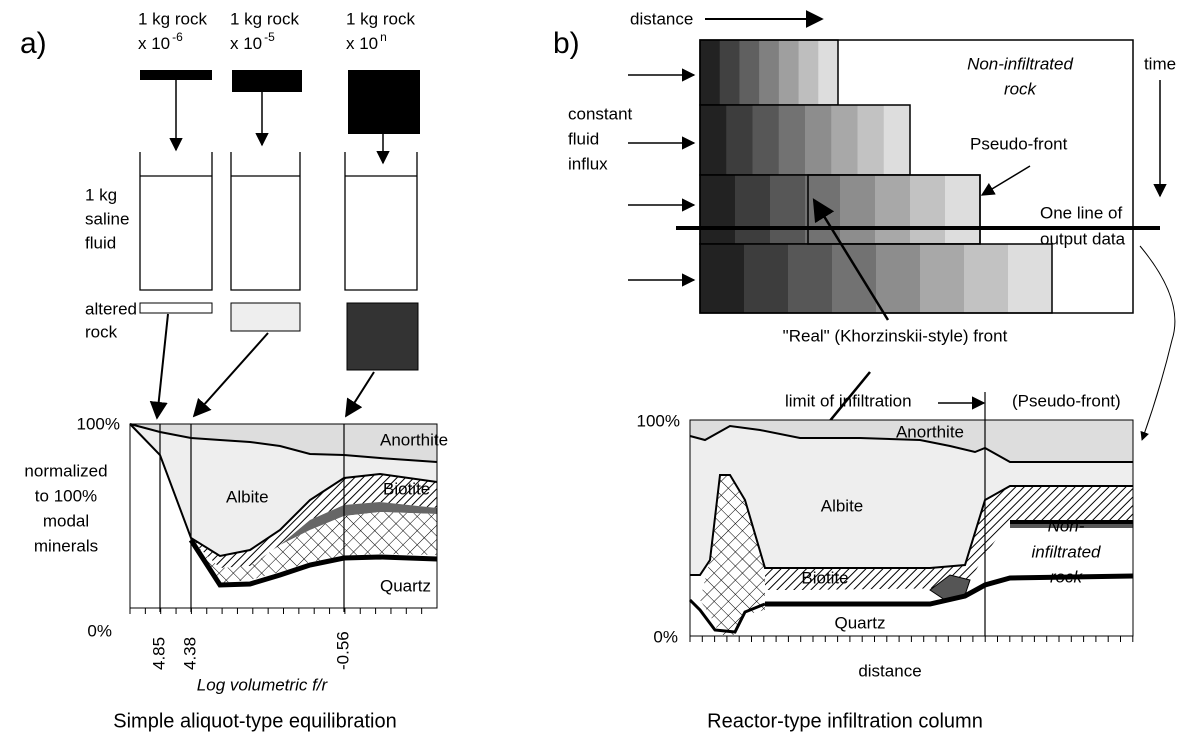  Describe the element at coordinates (98, 423) in the screenshot. I see `y-label: 100%` at that location.